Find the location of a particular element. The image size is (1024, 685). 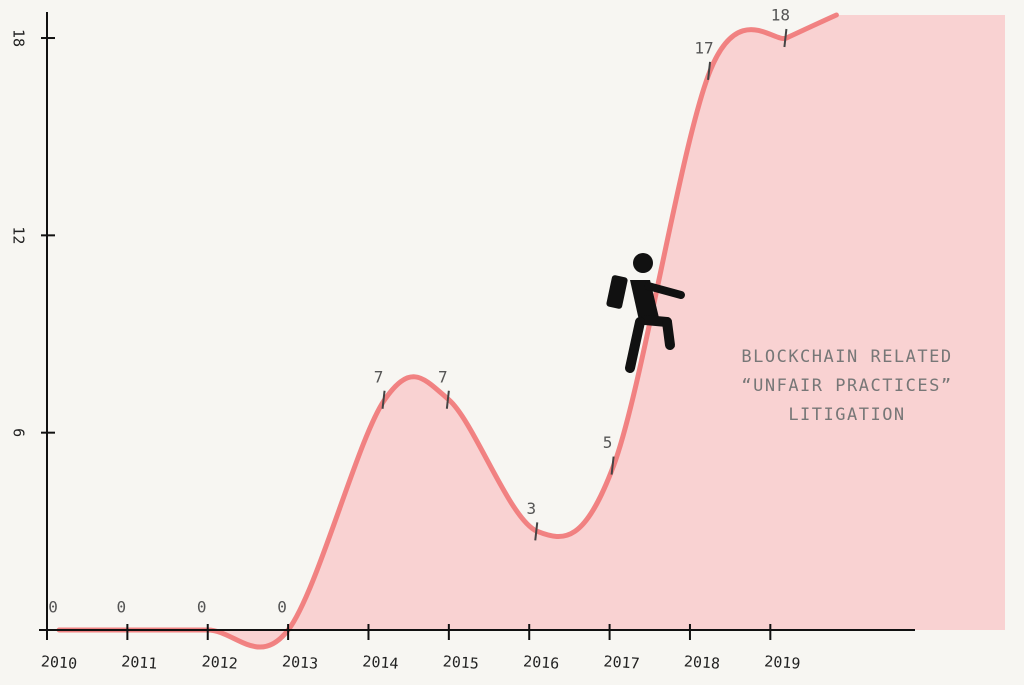

x-tick-label: 2016 is located at coordinates (541, 662).